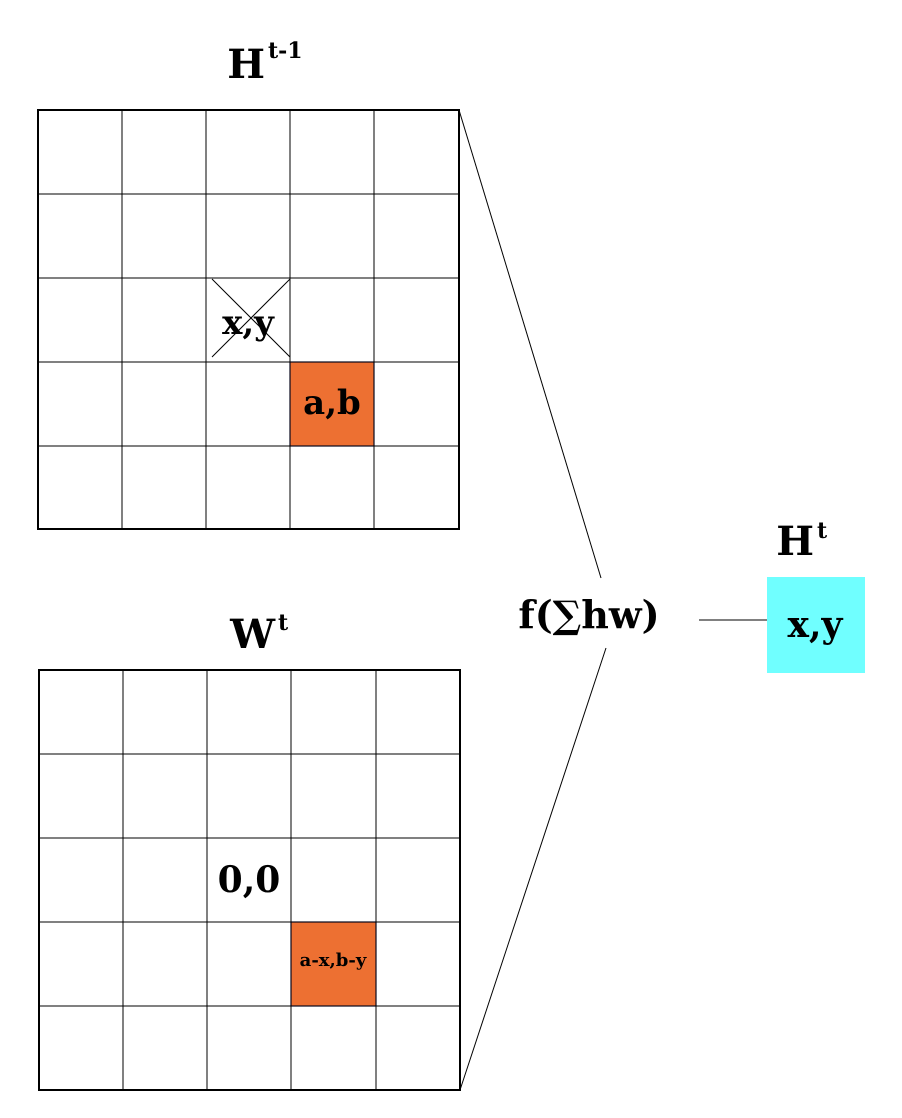 The height and width of the screenshot is (1118, 902). I want to click on top-grid-title-sup: t-1, so click(285, 51).